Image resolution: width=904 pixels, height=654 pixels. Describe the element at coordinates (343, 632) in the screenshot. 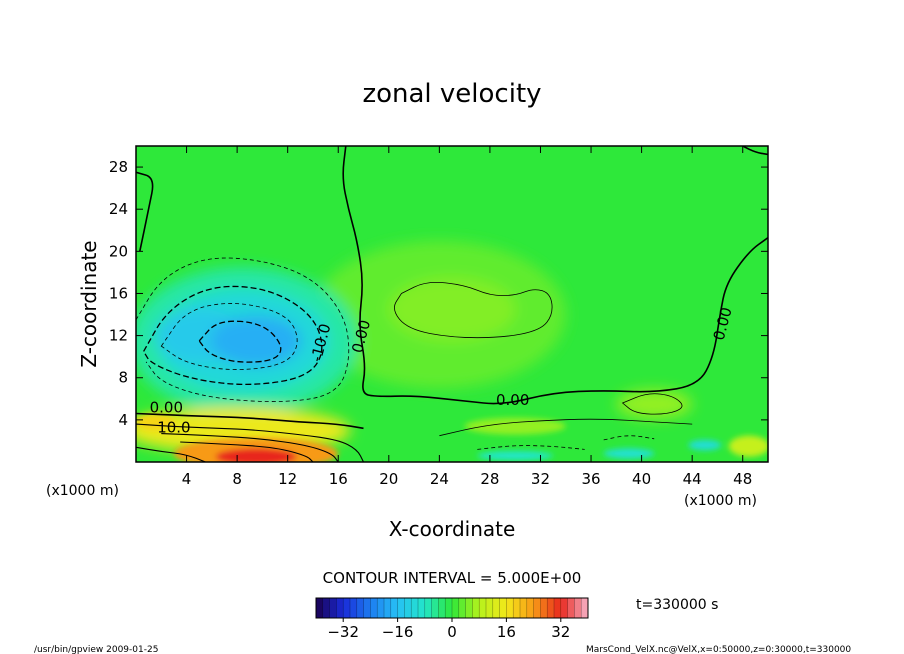

I see `colorbar-tick-label: −32` at that location.